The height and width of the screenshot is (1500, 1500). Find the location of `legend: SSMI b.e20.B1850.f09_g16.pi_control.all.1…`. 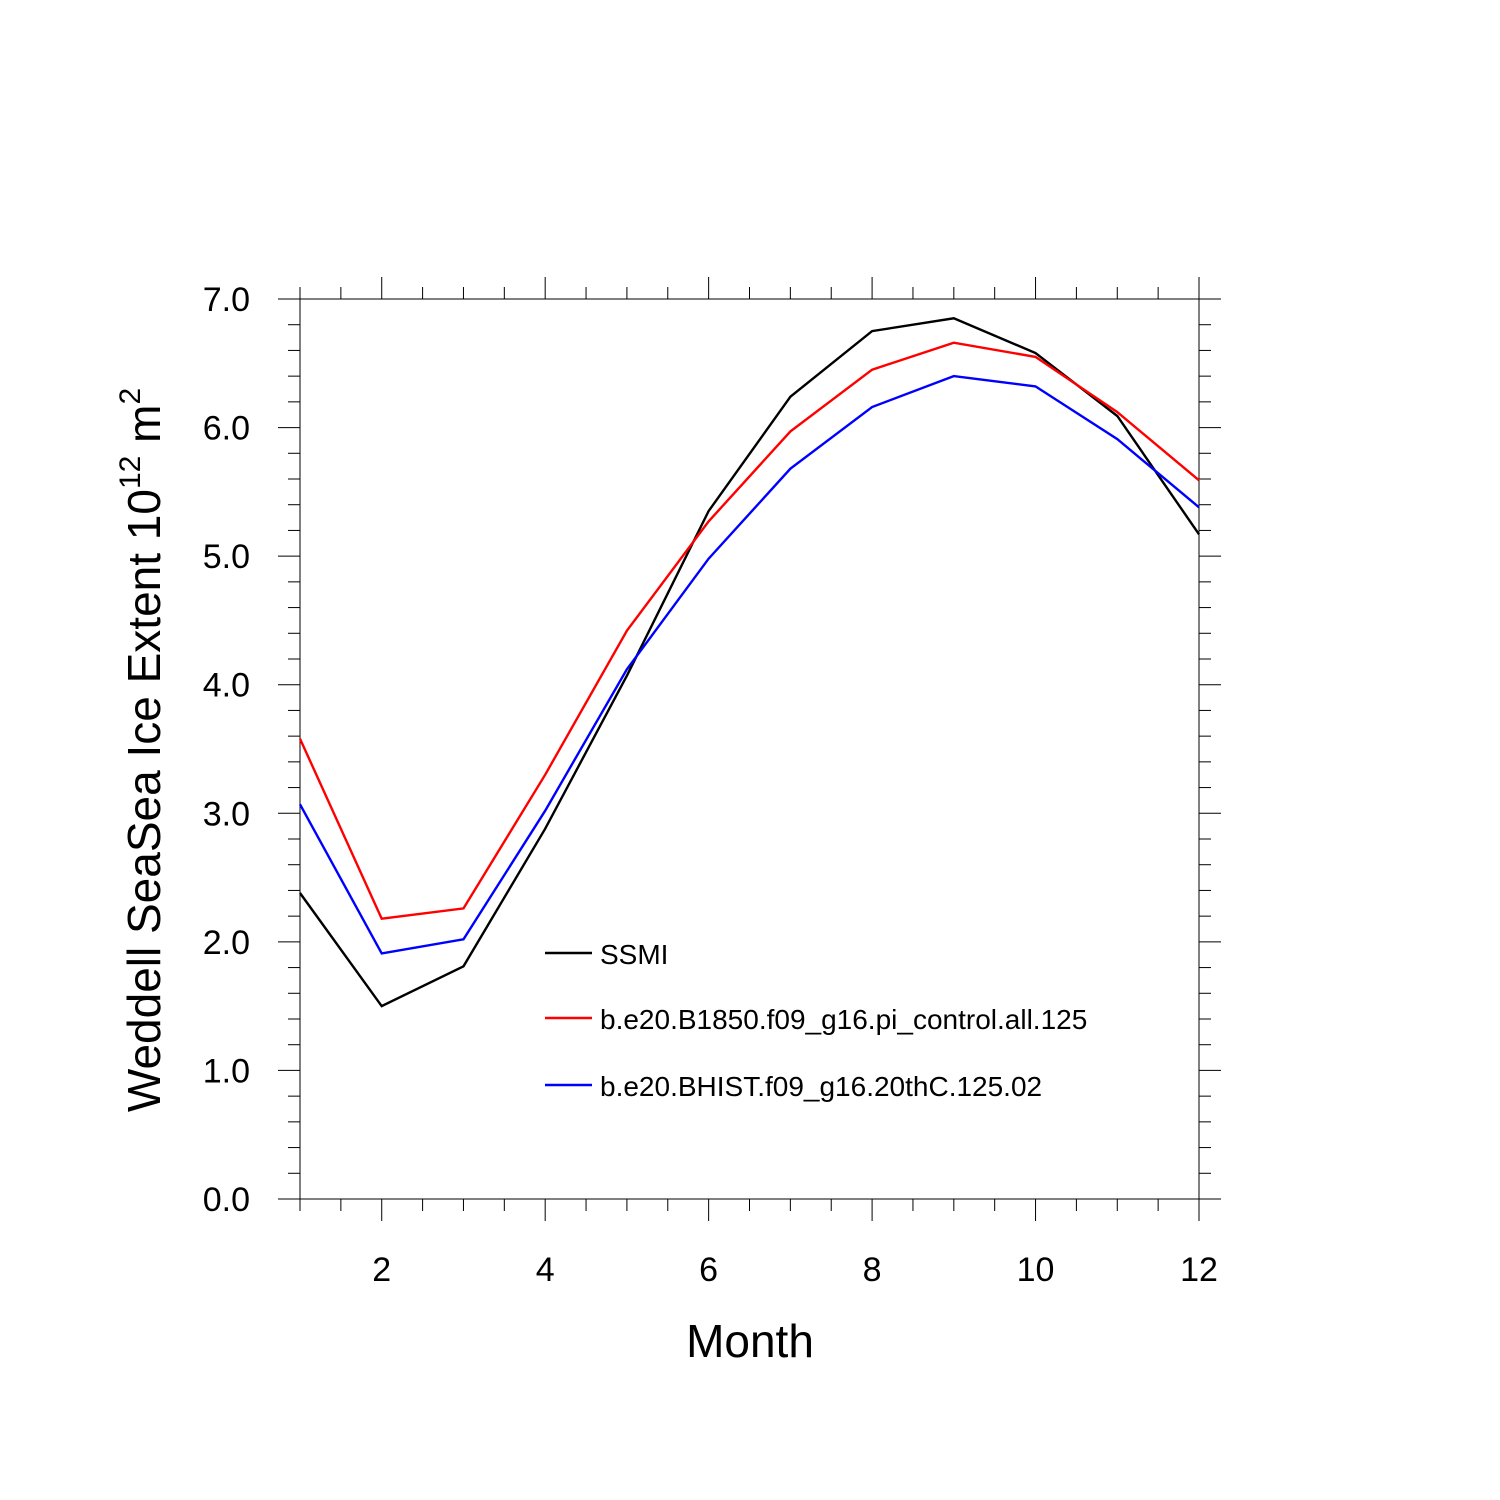

legend: SSMI b.e20.B1850.f09_g16.pi_control.all.1… is located at coordinates (816, 1020).